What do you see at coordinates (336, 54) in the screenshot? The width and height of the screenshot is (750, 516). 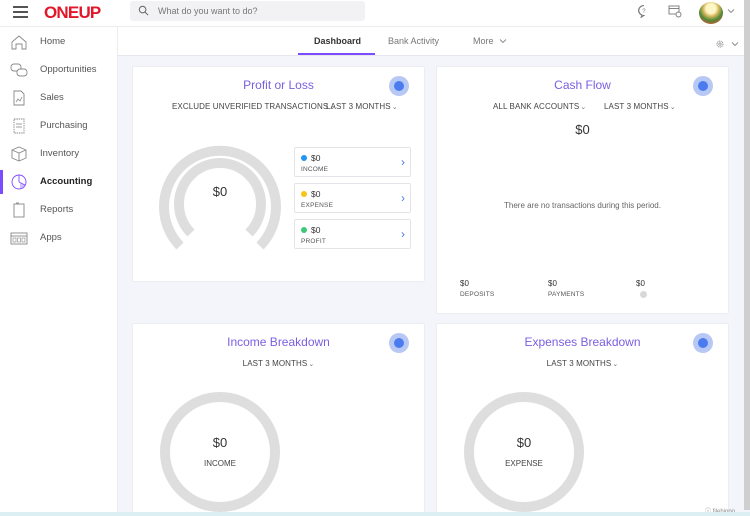 I see `active-tab-indicator` at bounding box center [336, 54].